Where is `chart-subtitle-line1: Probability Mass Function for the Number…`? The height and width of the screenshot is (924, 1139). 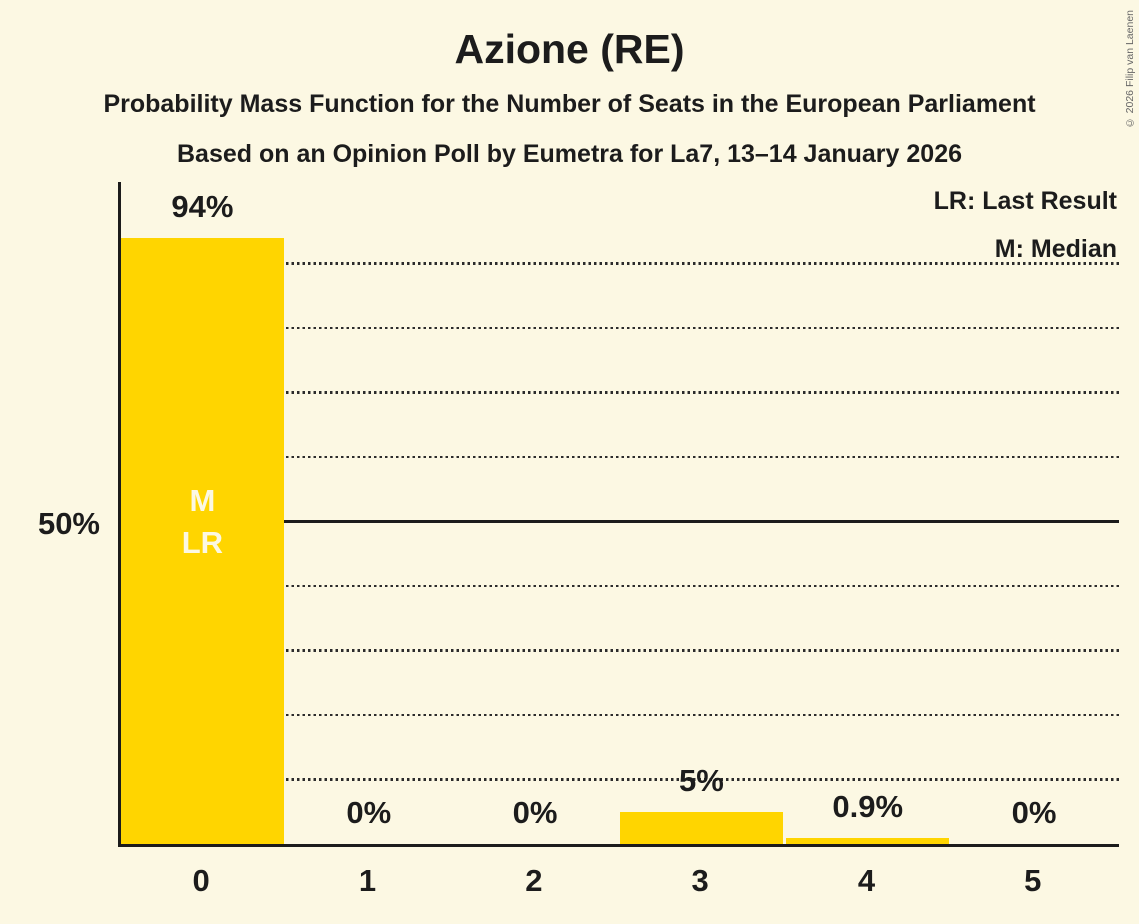 chart-subtitle-line1: Probability Mass Function for the Number… is located at coordinates (569, 104).